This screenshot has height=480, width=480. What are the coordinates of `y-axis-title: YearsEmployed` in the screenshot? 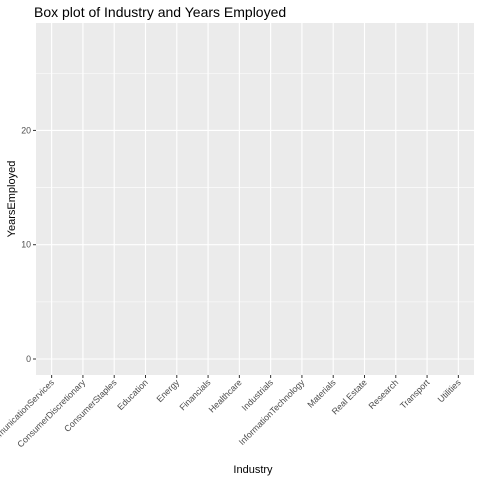 It's located at (12, 199).